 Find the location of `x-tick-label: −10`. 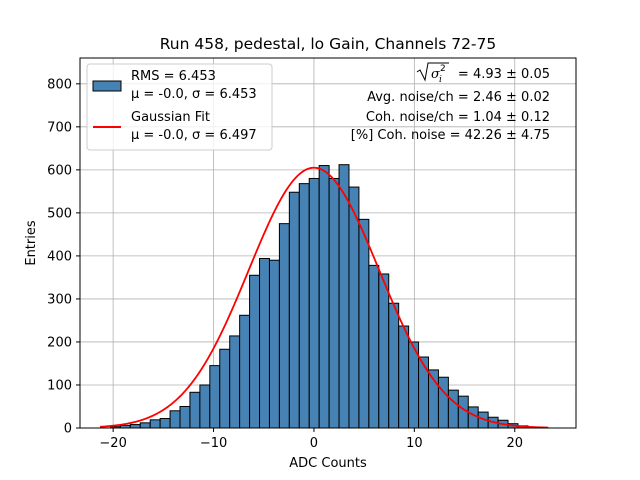

x-tick-label: −10 is located at coordinates (213, 443).